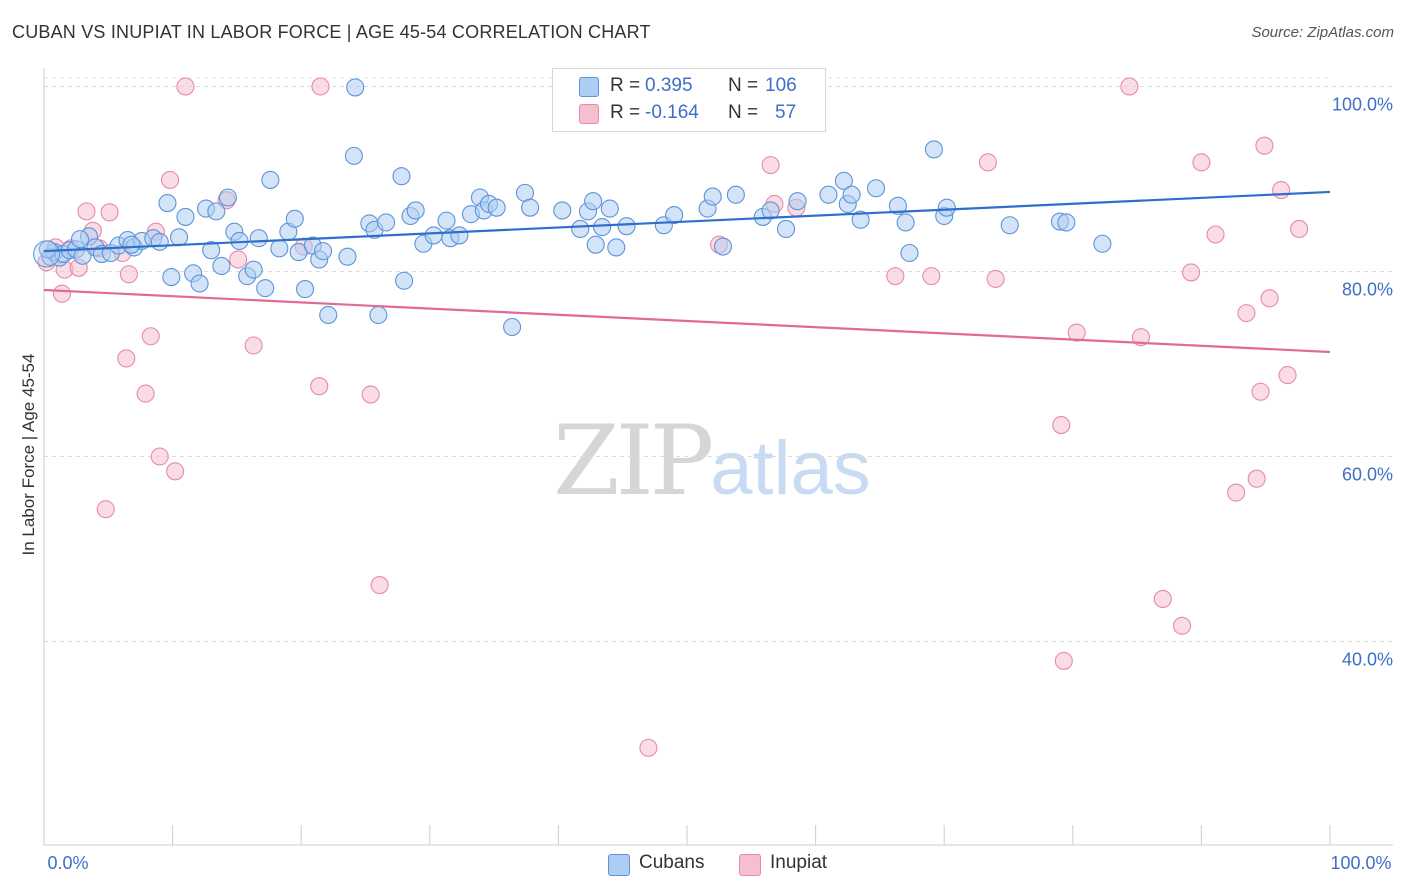  Describe the element at coordinates (1322, 32) in the screenshot. I see `source-attribution: Source: ZipAtlas.com` at that location.